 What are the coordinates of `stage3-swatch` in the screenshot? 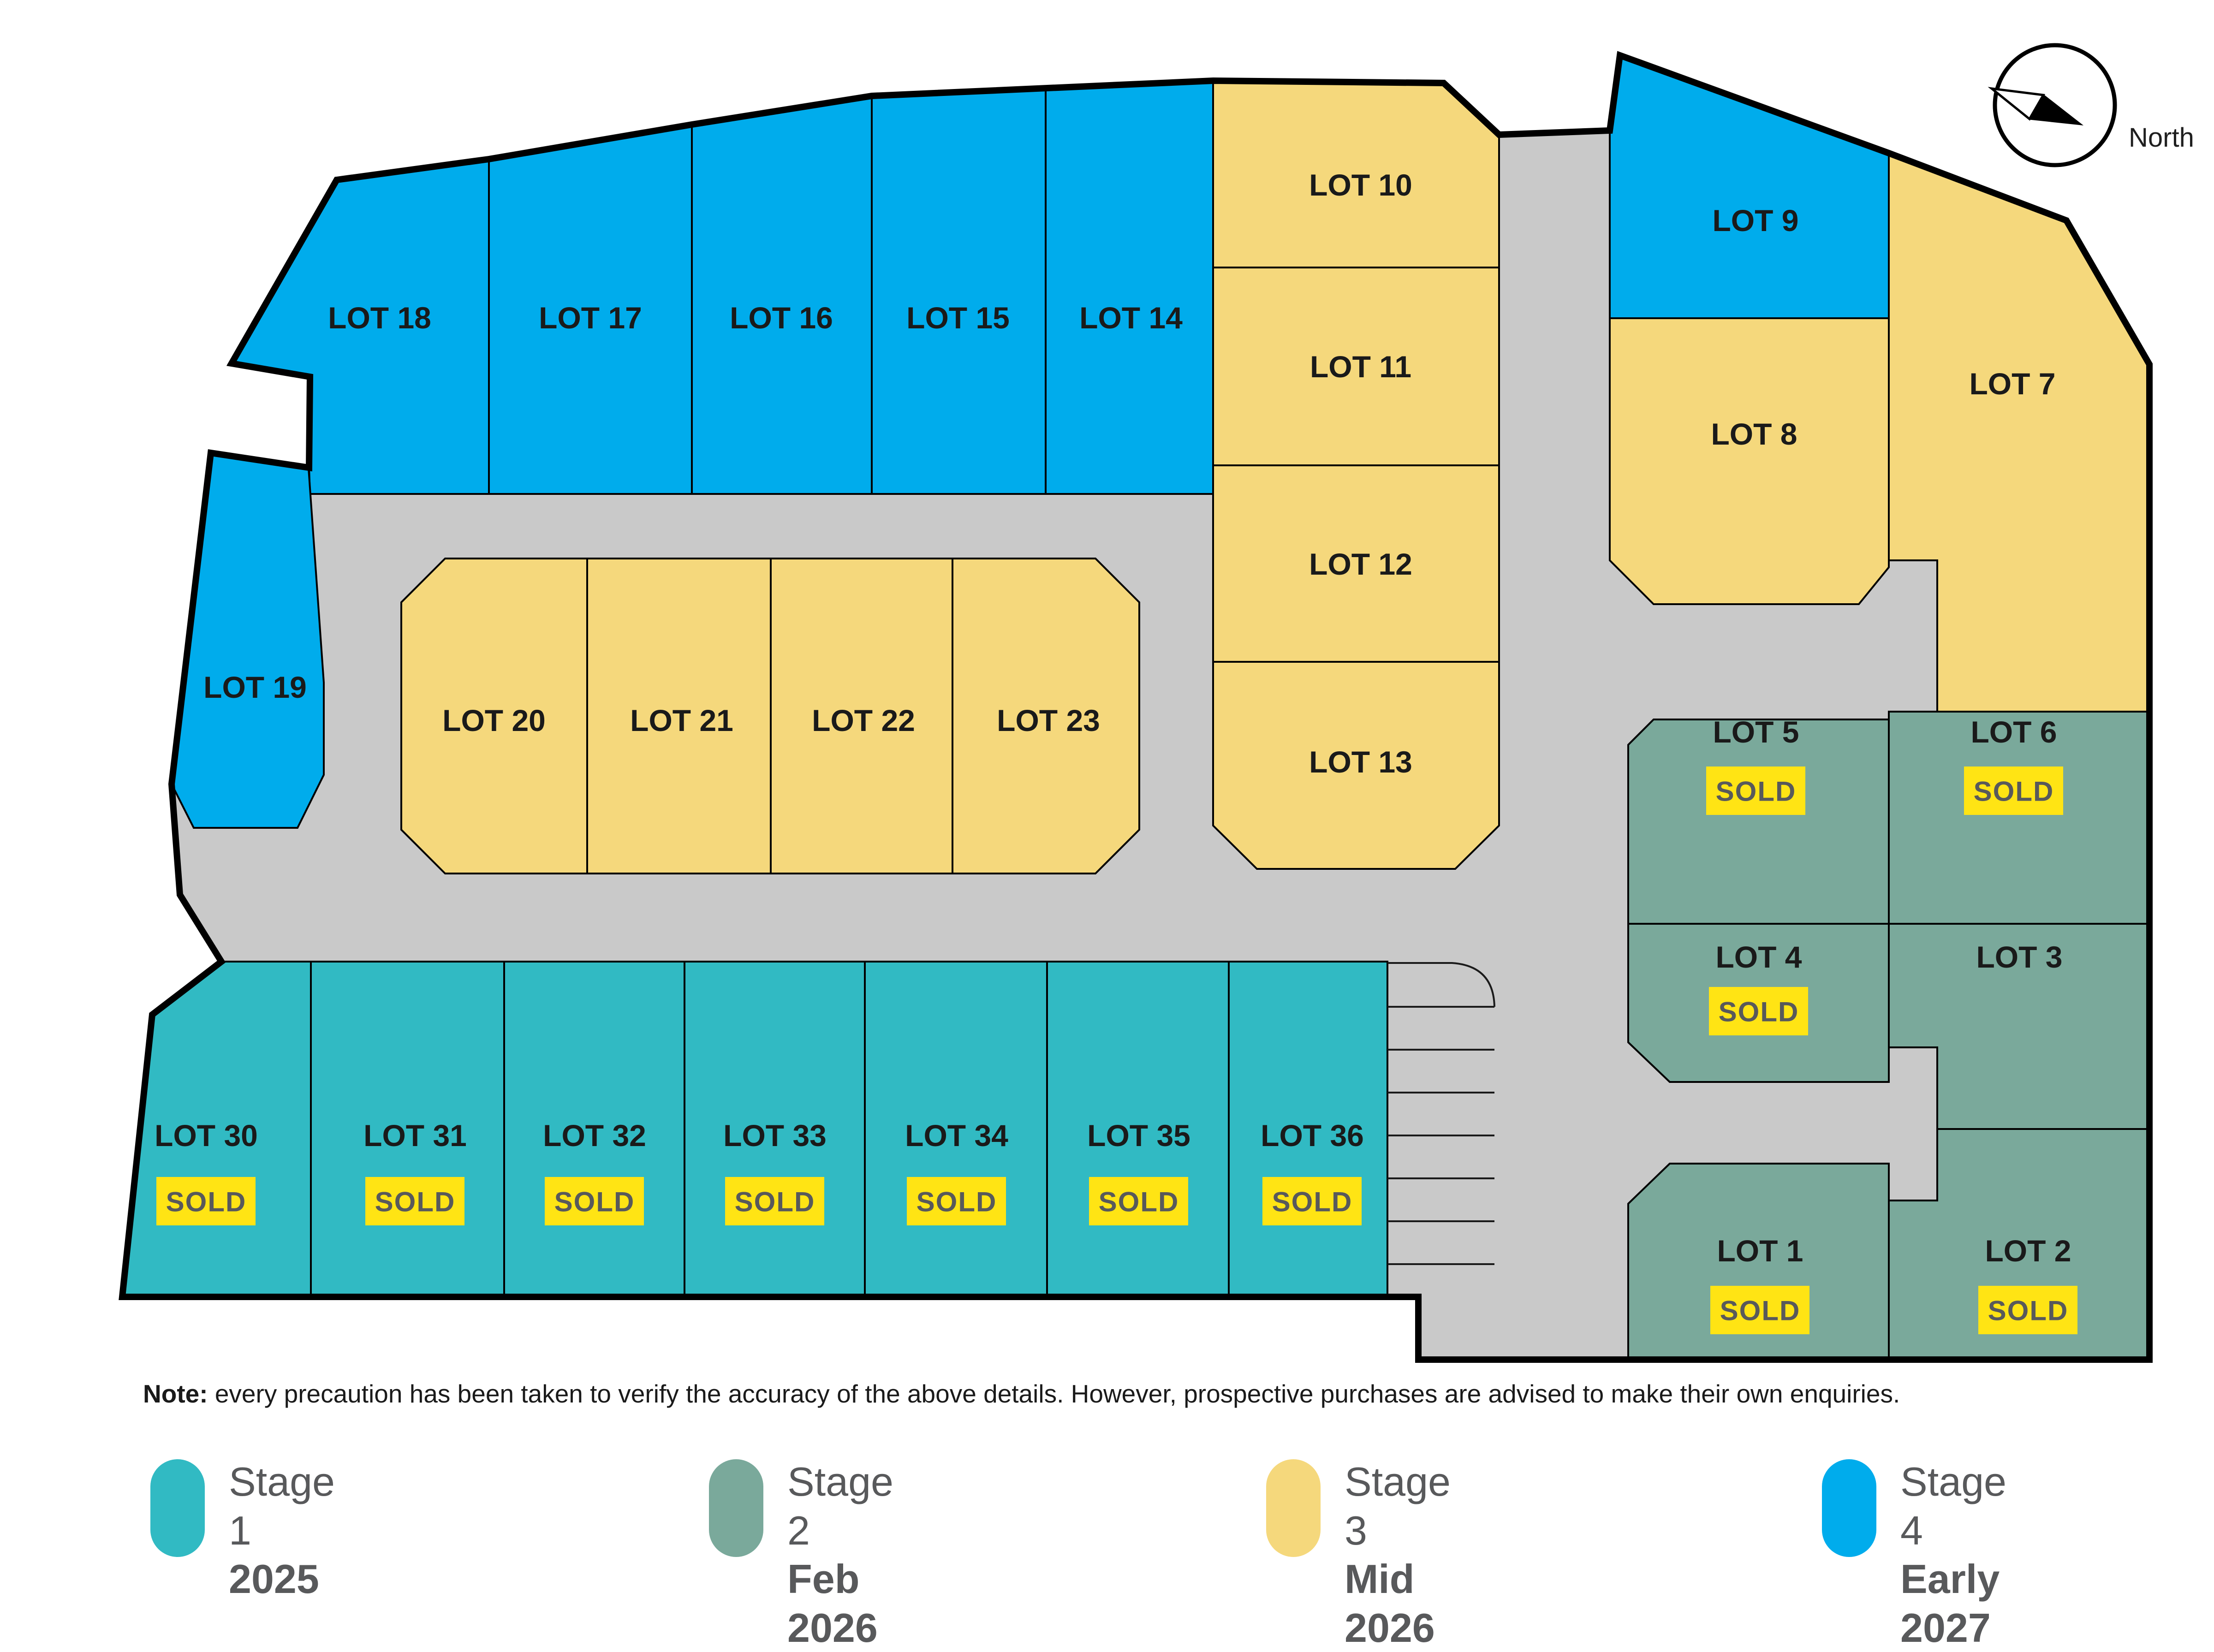 It's located at (1293, 1508).